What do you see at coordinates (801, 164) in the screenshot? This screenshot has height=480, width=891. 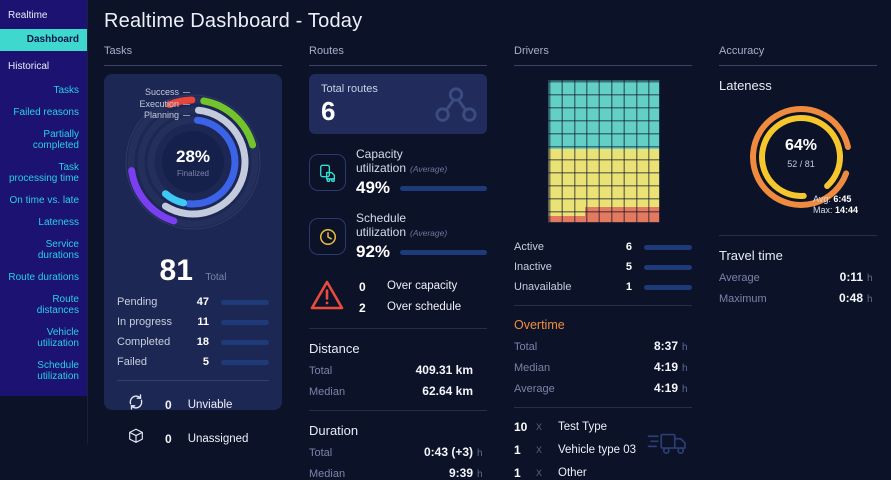 I see `lateness-ratio: 52 / 81` at bounding box center [801, 164].